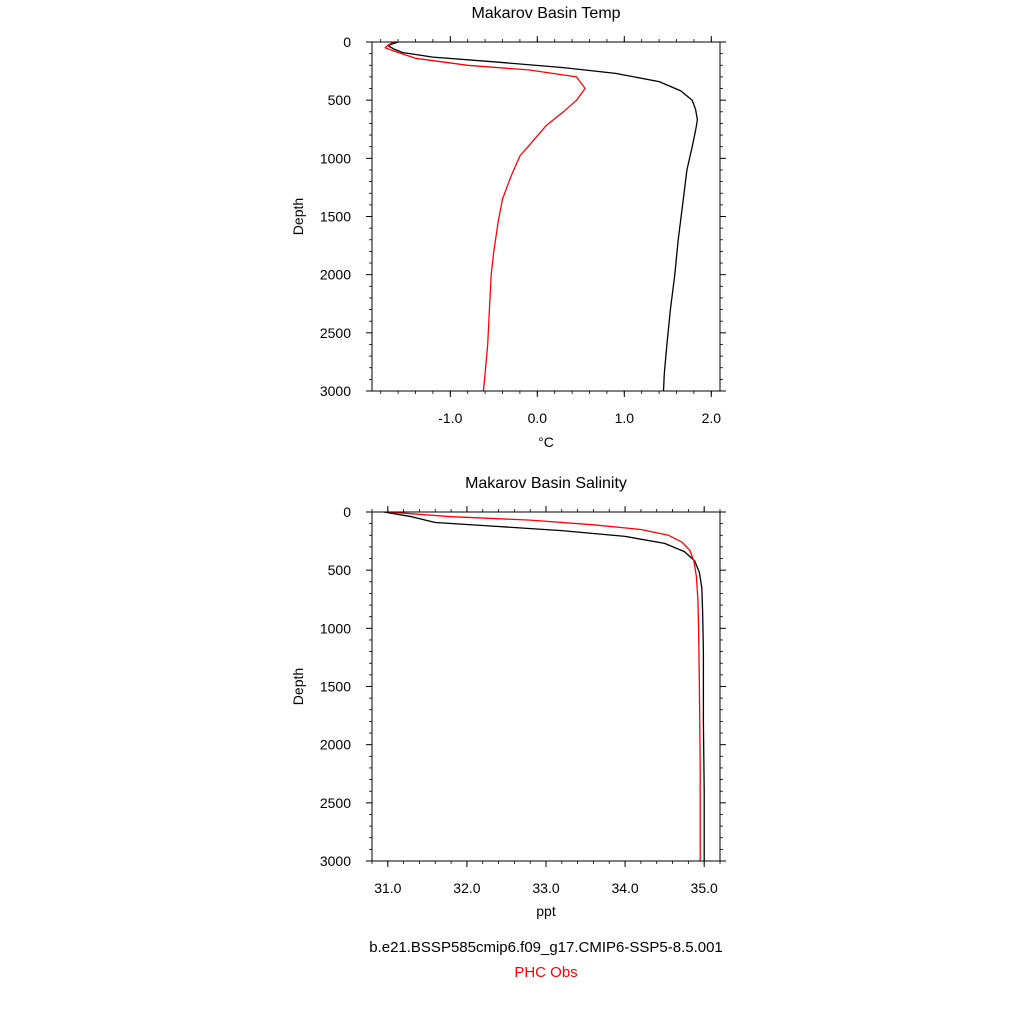  I want to click on legend-label-obs: PHC Obs, so click(545, 972).